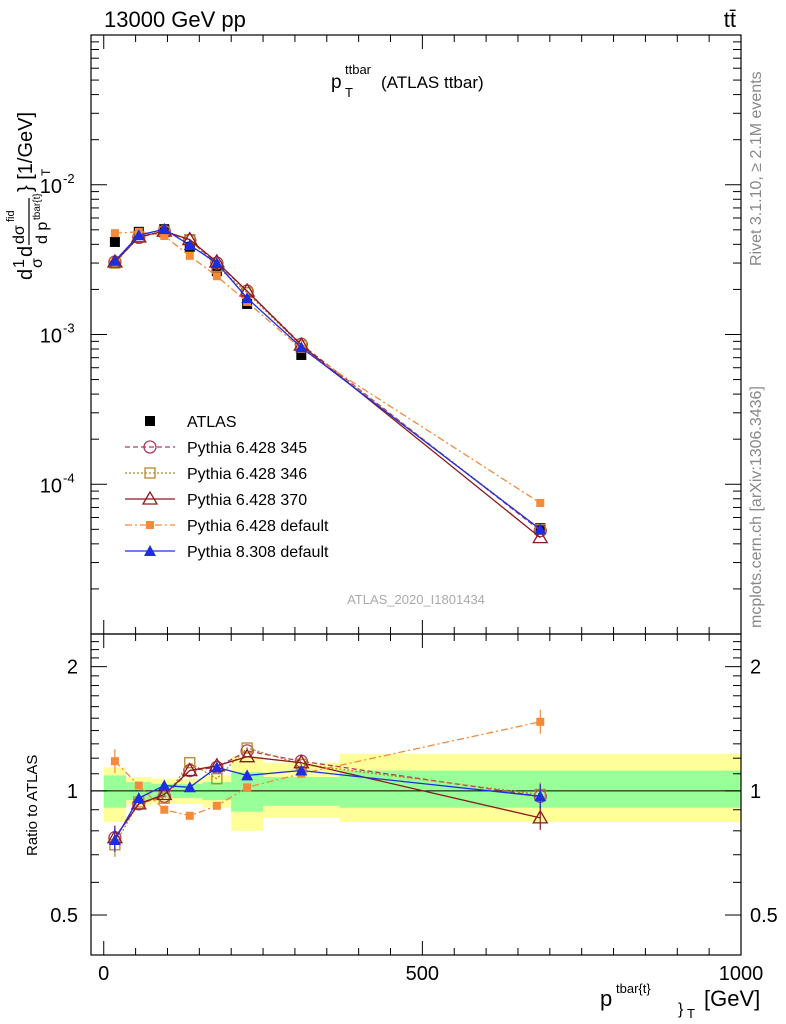 The image size is (786, 1024). What do you see at coordinates (175, 19) in the screenshot?
I see `collision-label: 13000 GeV pp` at bounding box center [175, 19].